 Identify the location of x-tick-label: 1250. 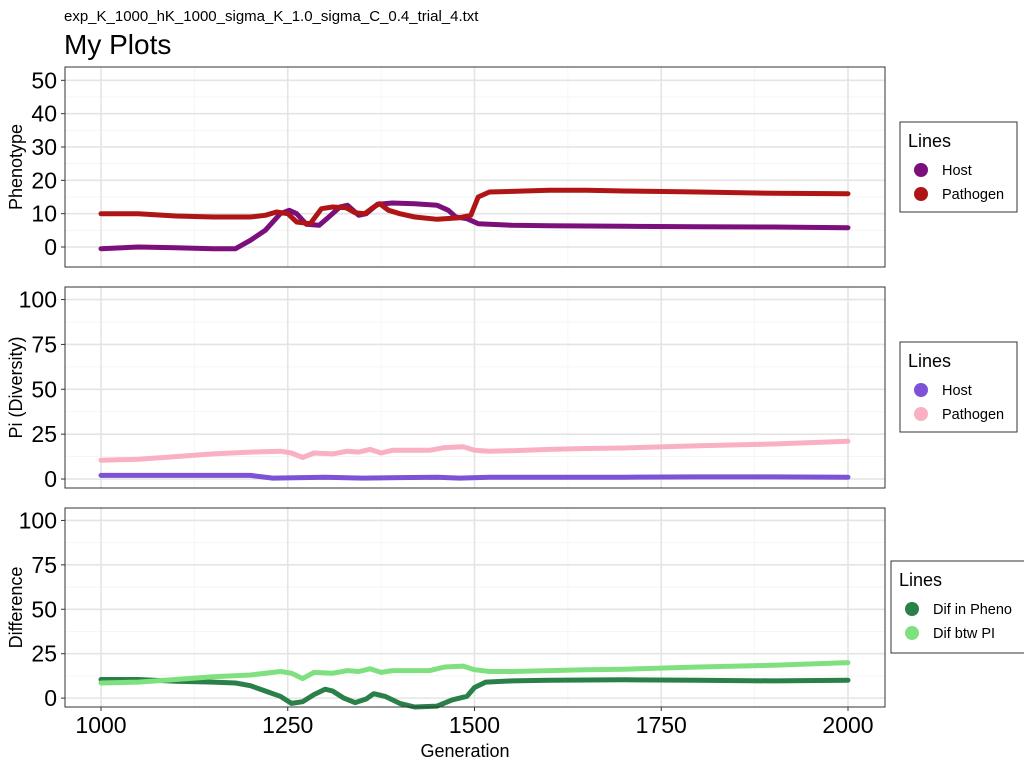
(287, 725).